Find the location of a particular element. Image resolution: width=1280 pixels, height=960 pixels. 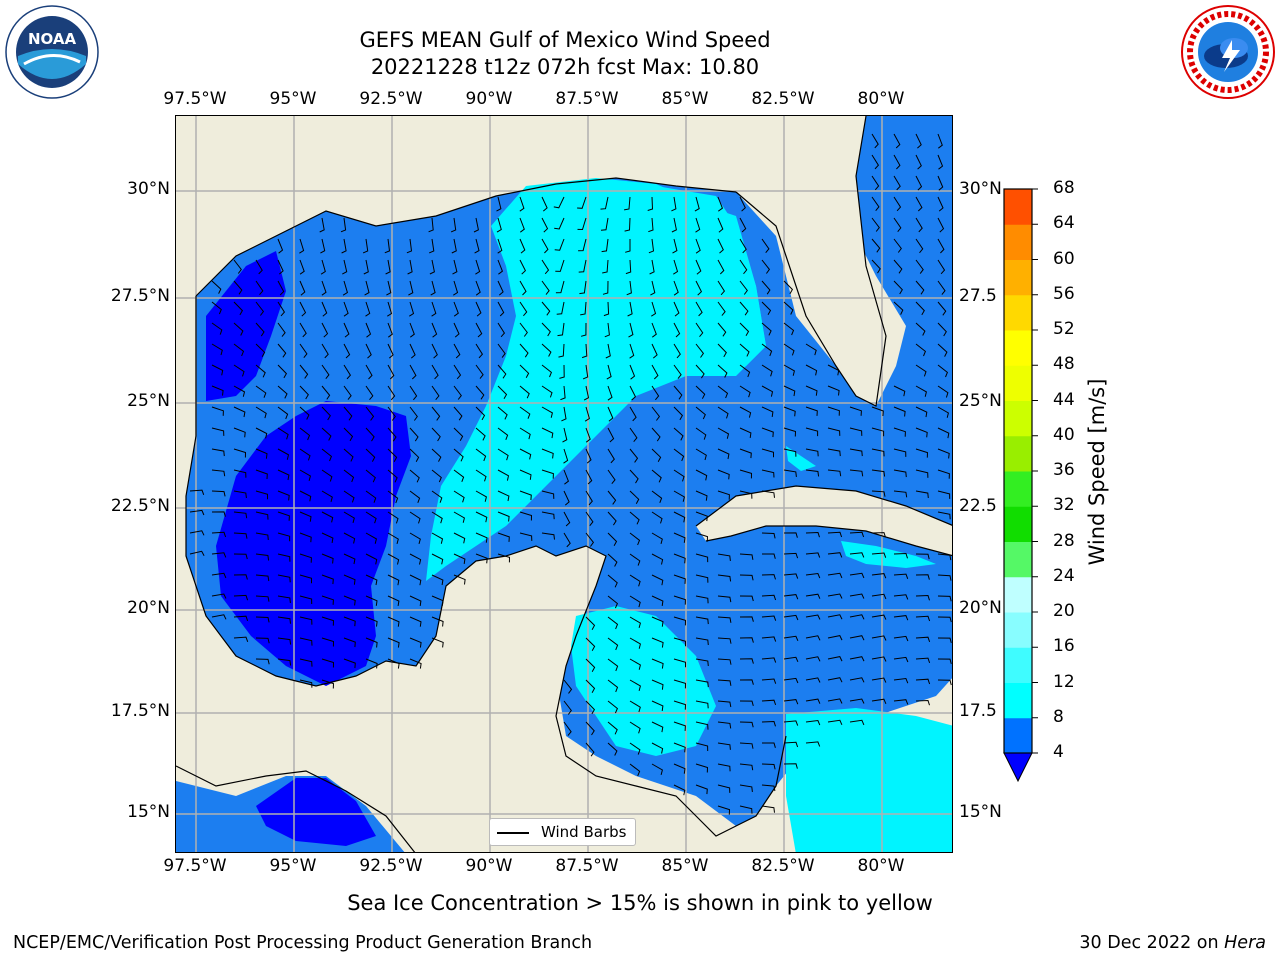

lon-label-bottom: 95°W is located at coordinates (293, 866).